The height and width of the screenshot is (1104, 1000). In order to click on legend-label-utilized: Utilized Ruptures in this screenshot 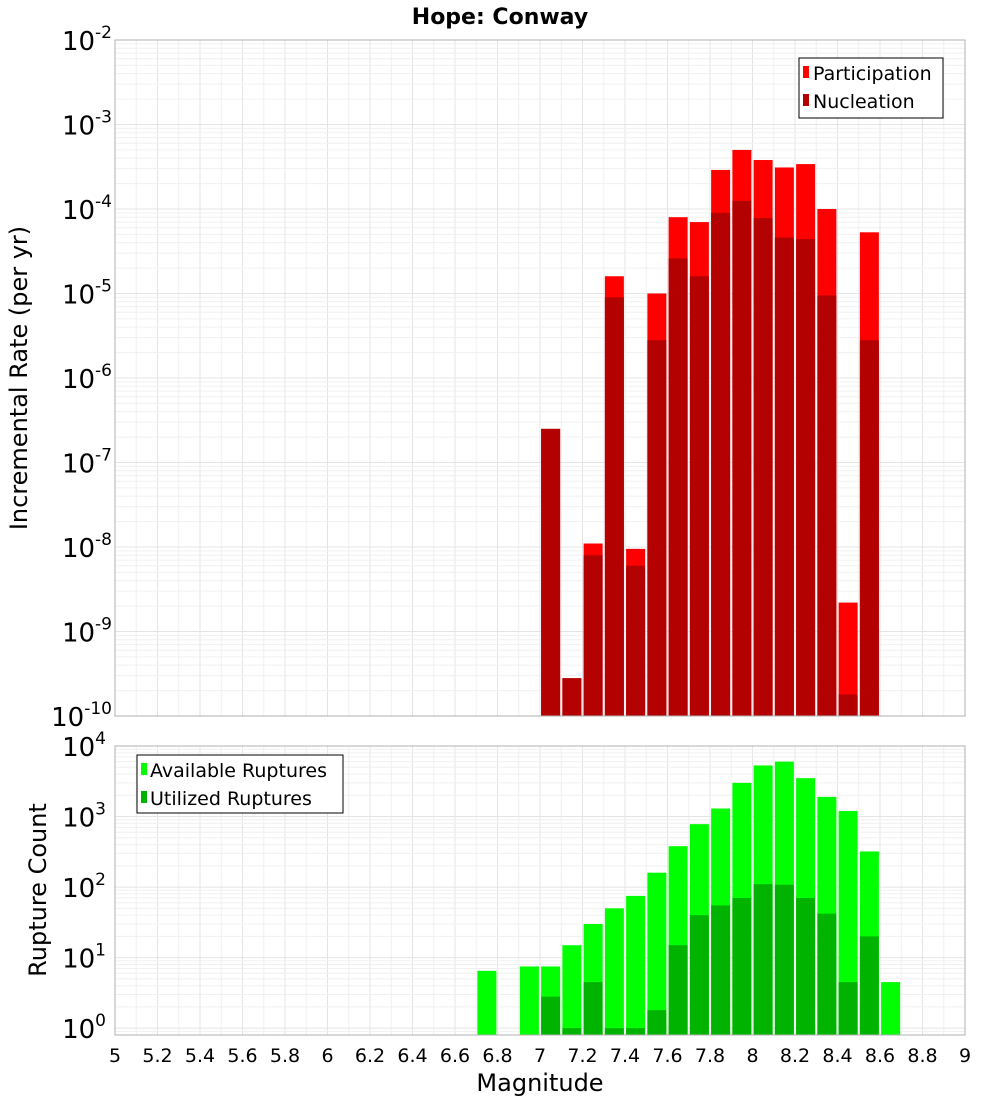, I will do `click(231, 799)`.